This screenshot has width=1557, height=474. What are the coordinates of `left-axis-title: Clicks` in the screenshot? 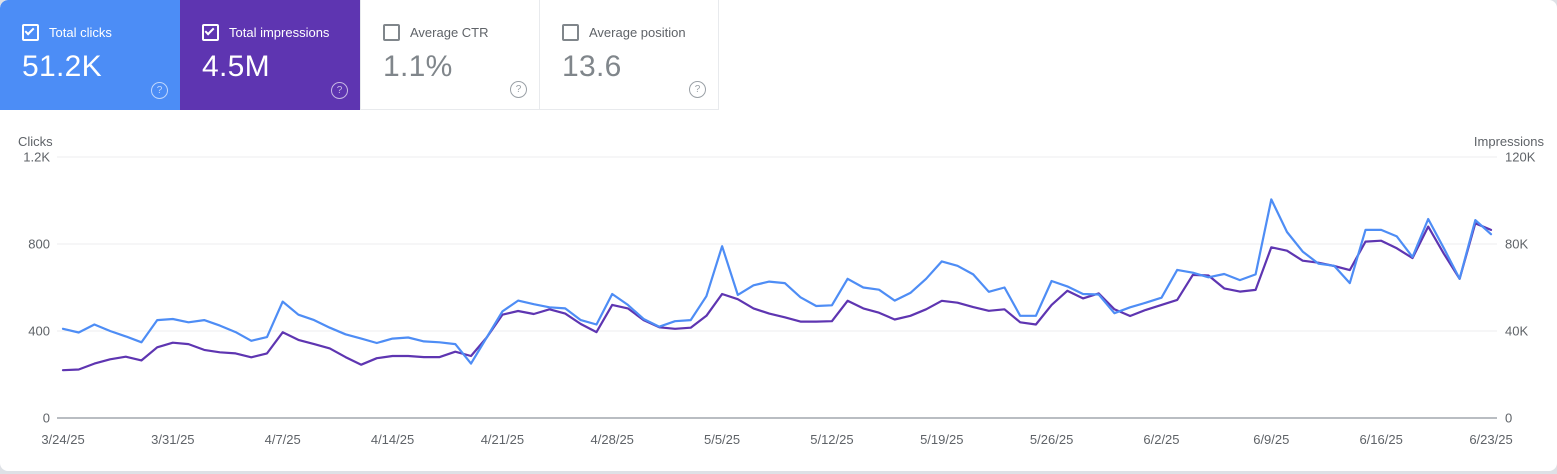 It's located at (35, 141).